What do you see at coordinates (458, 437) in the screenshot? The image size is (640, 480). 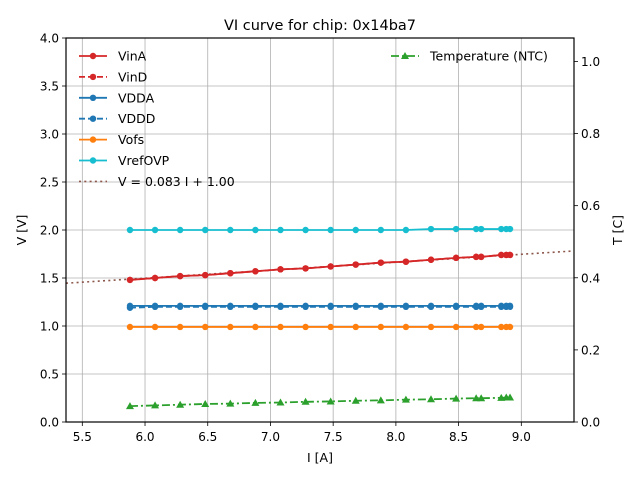 I see `x-tick-label: 8.5` at bounding box center [458, 437].